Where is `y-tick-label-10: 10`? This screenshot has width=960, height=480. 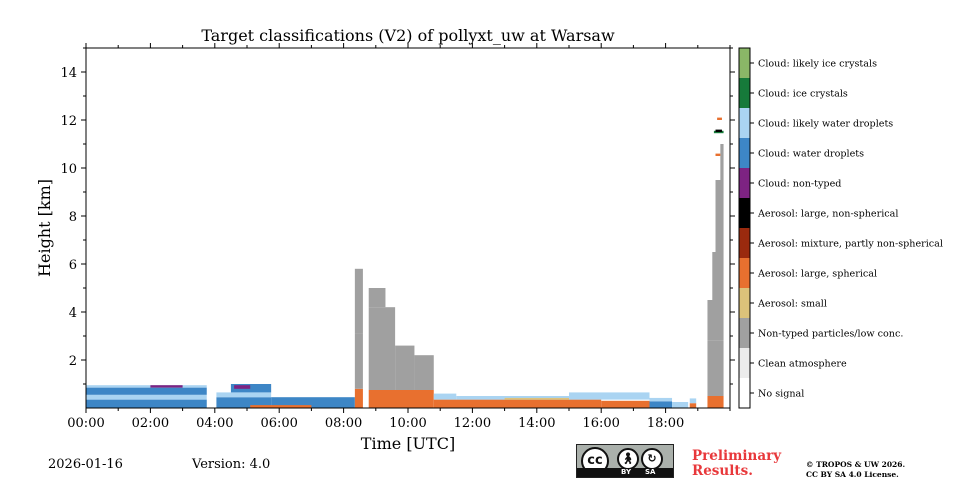
y-tick-label-10: 10 is located at coordinates (68, 169).